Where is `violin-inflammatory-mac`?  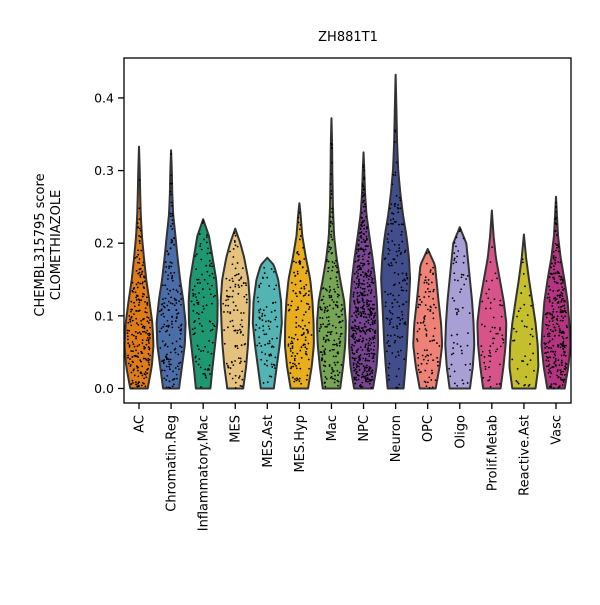 violin-inflammatory-mac is located at coordinates (203, 304).